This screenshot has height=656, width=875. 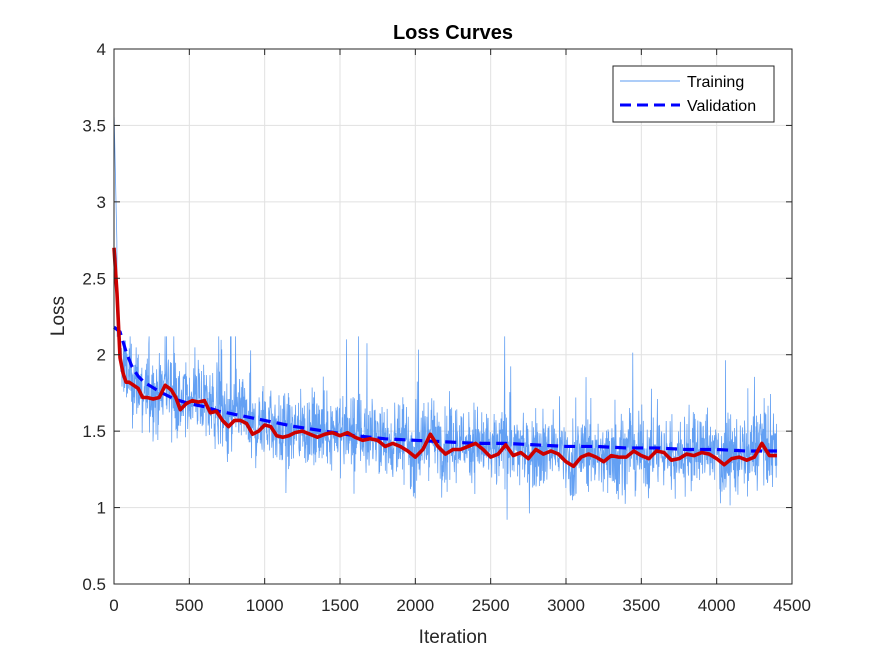 What do you see at coordinates (101, 49) in the screenshot?
I see `y-tick-label: 4` at bounding box center [101, 49].